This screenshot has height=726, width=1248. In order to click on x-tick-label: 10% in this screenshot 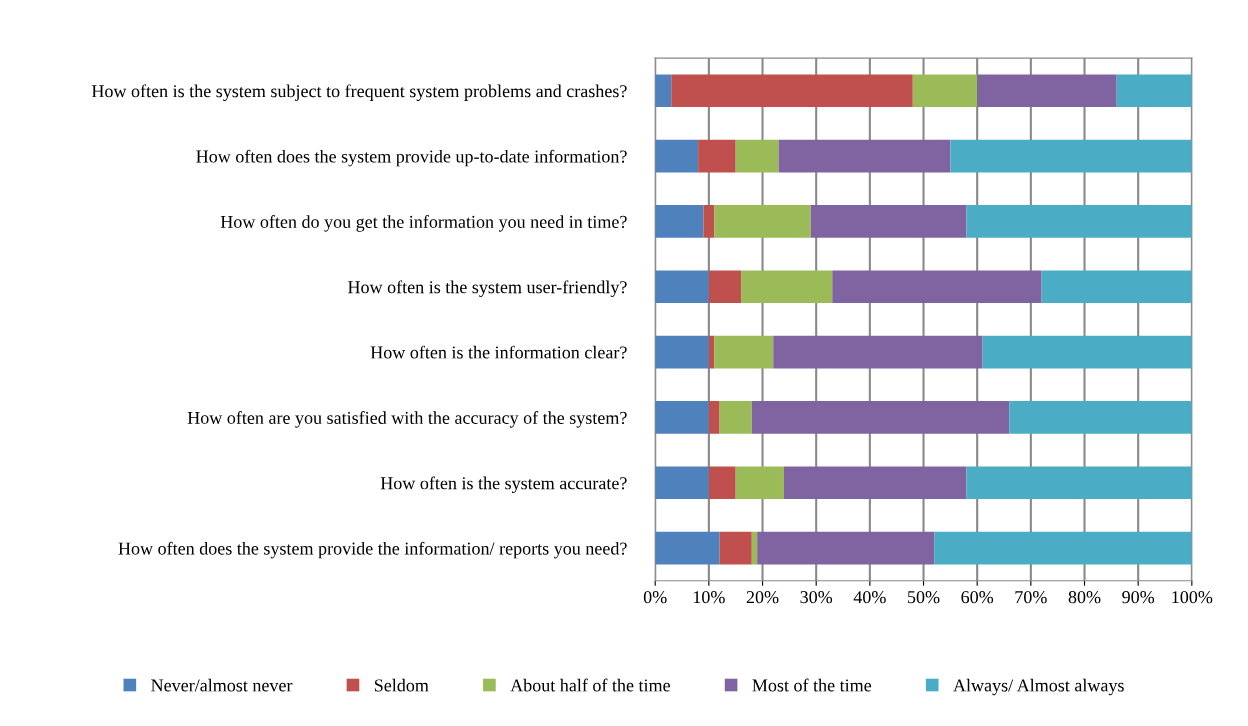, I will do `click(709, 597)`.